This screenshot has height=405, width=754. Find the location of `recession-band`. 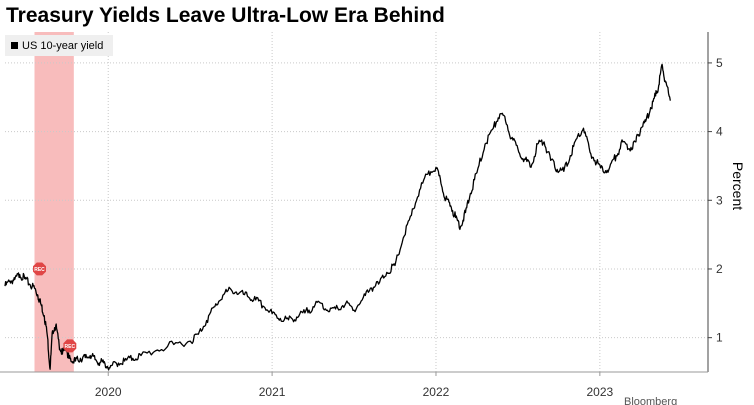

recession-band is located at coordinates (54, 202).